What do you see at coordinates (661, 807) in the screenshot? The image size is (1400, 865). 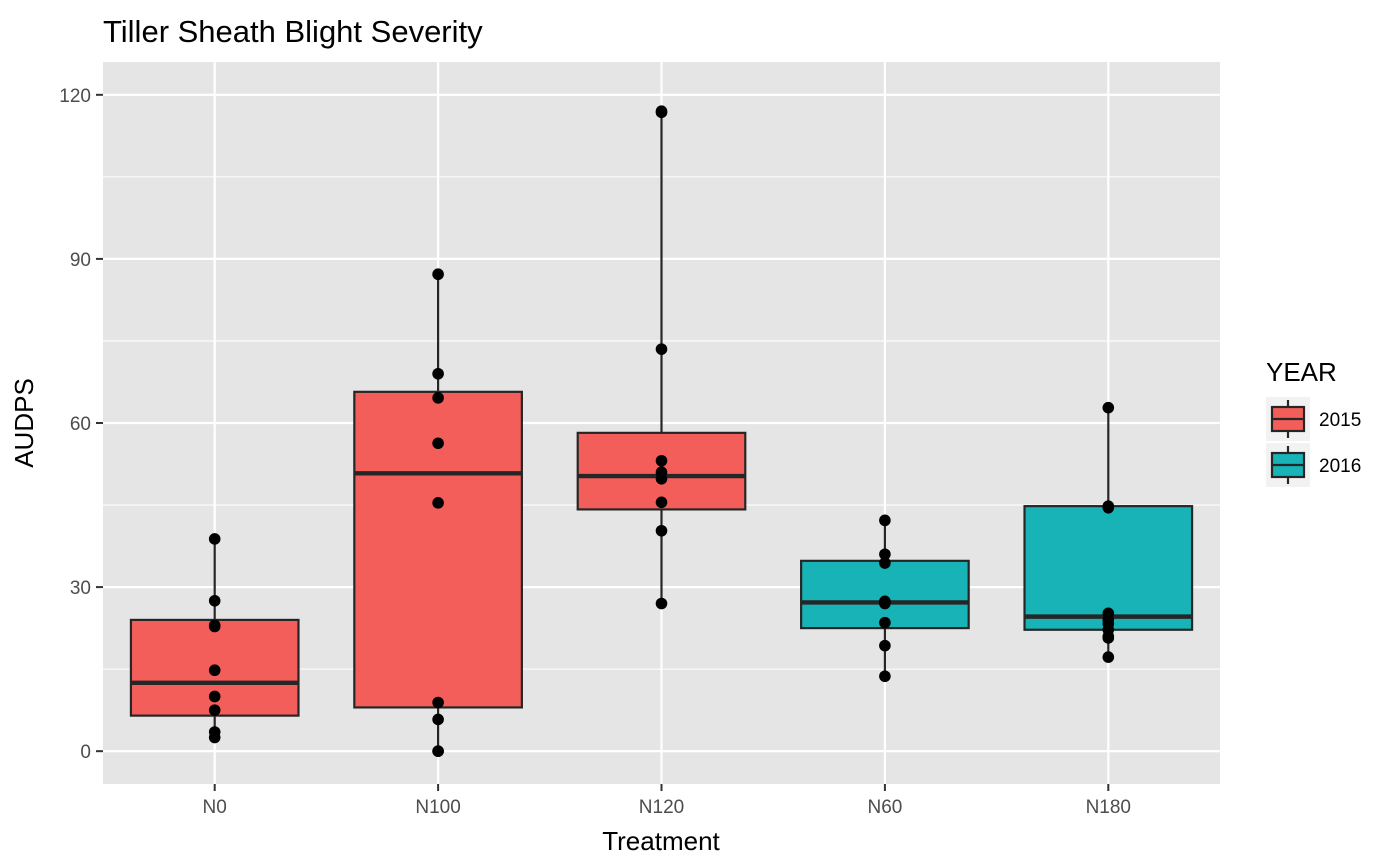 I see `x-tick-label: N120` at bounding box center [661, 807].